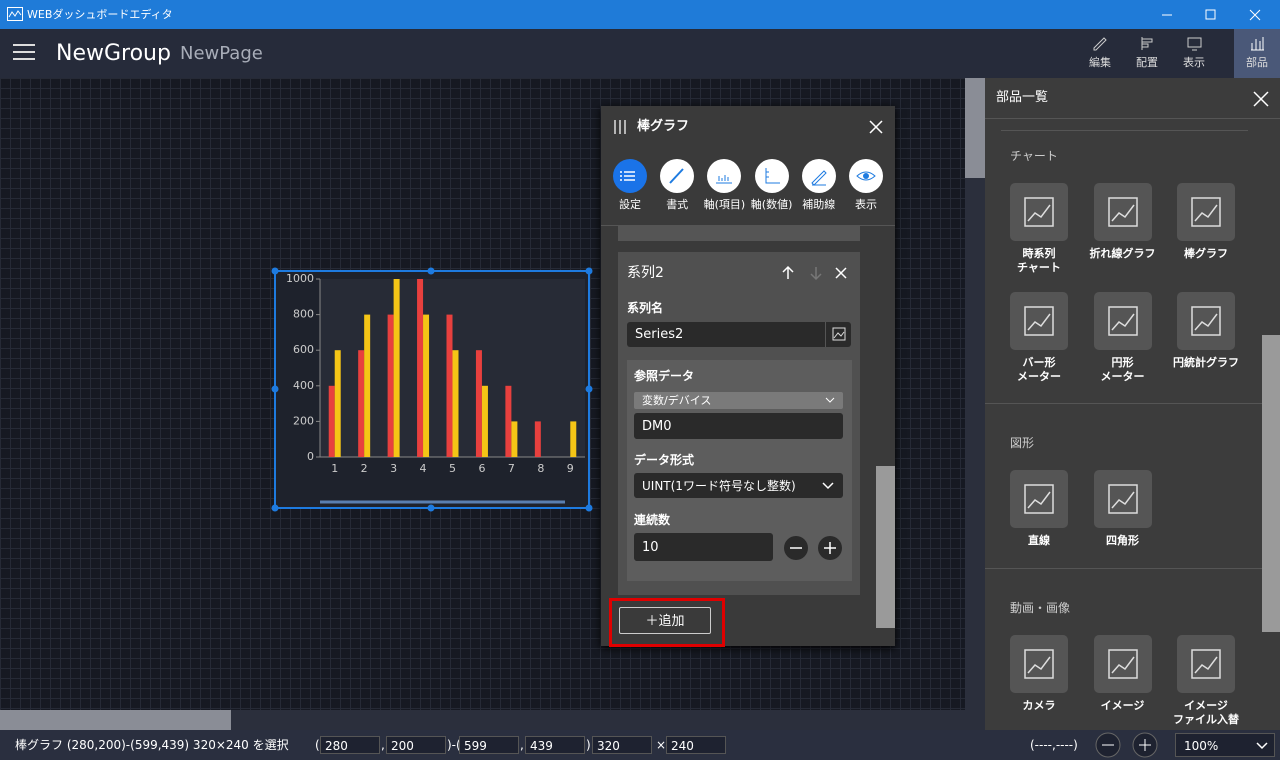  I want to click on input-value: Series2, so click(659, 334).